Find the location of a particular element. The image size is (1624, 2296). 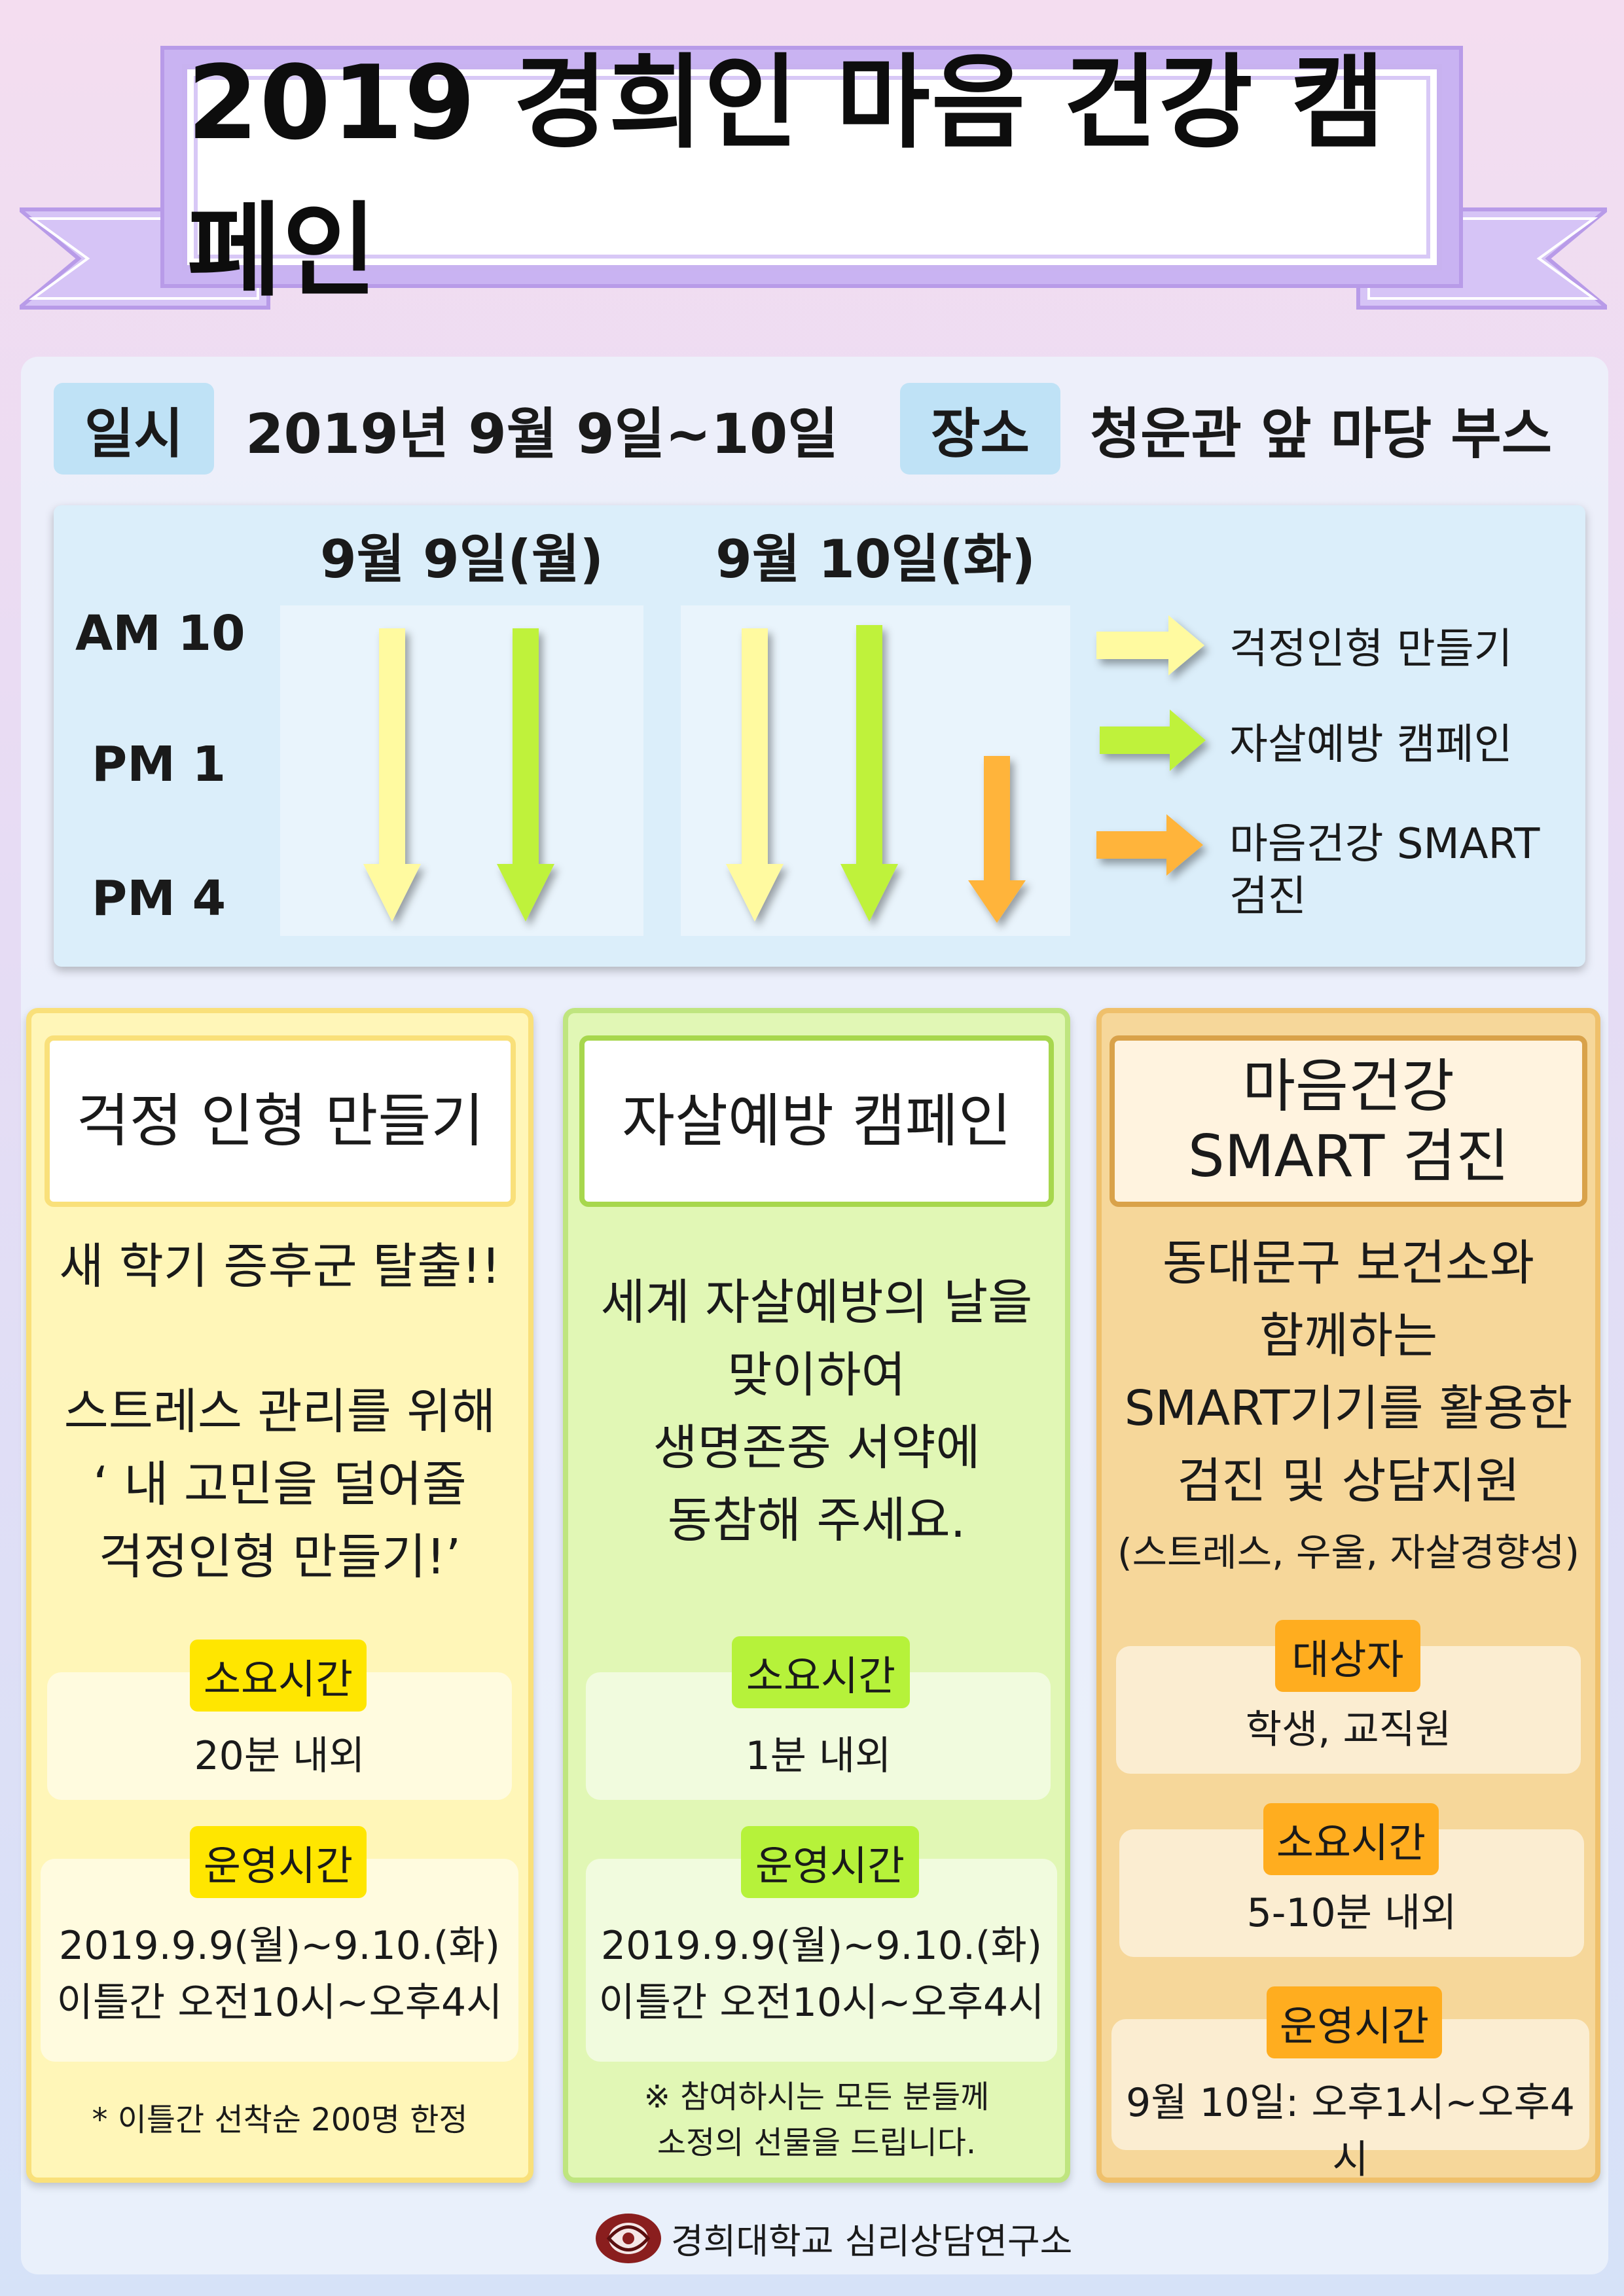

footer-organization: 경희대학교 심리상담연구소 is located at coordinates (872, 2241).